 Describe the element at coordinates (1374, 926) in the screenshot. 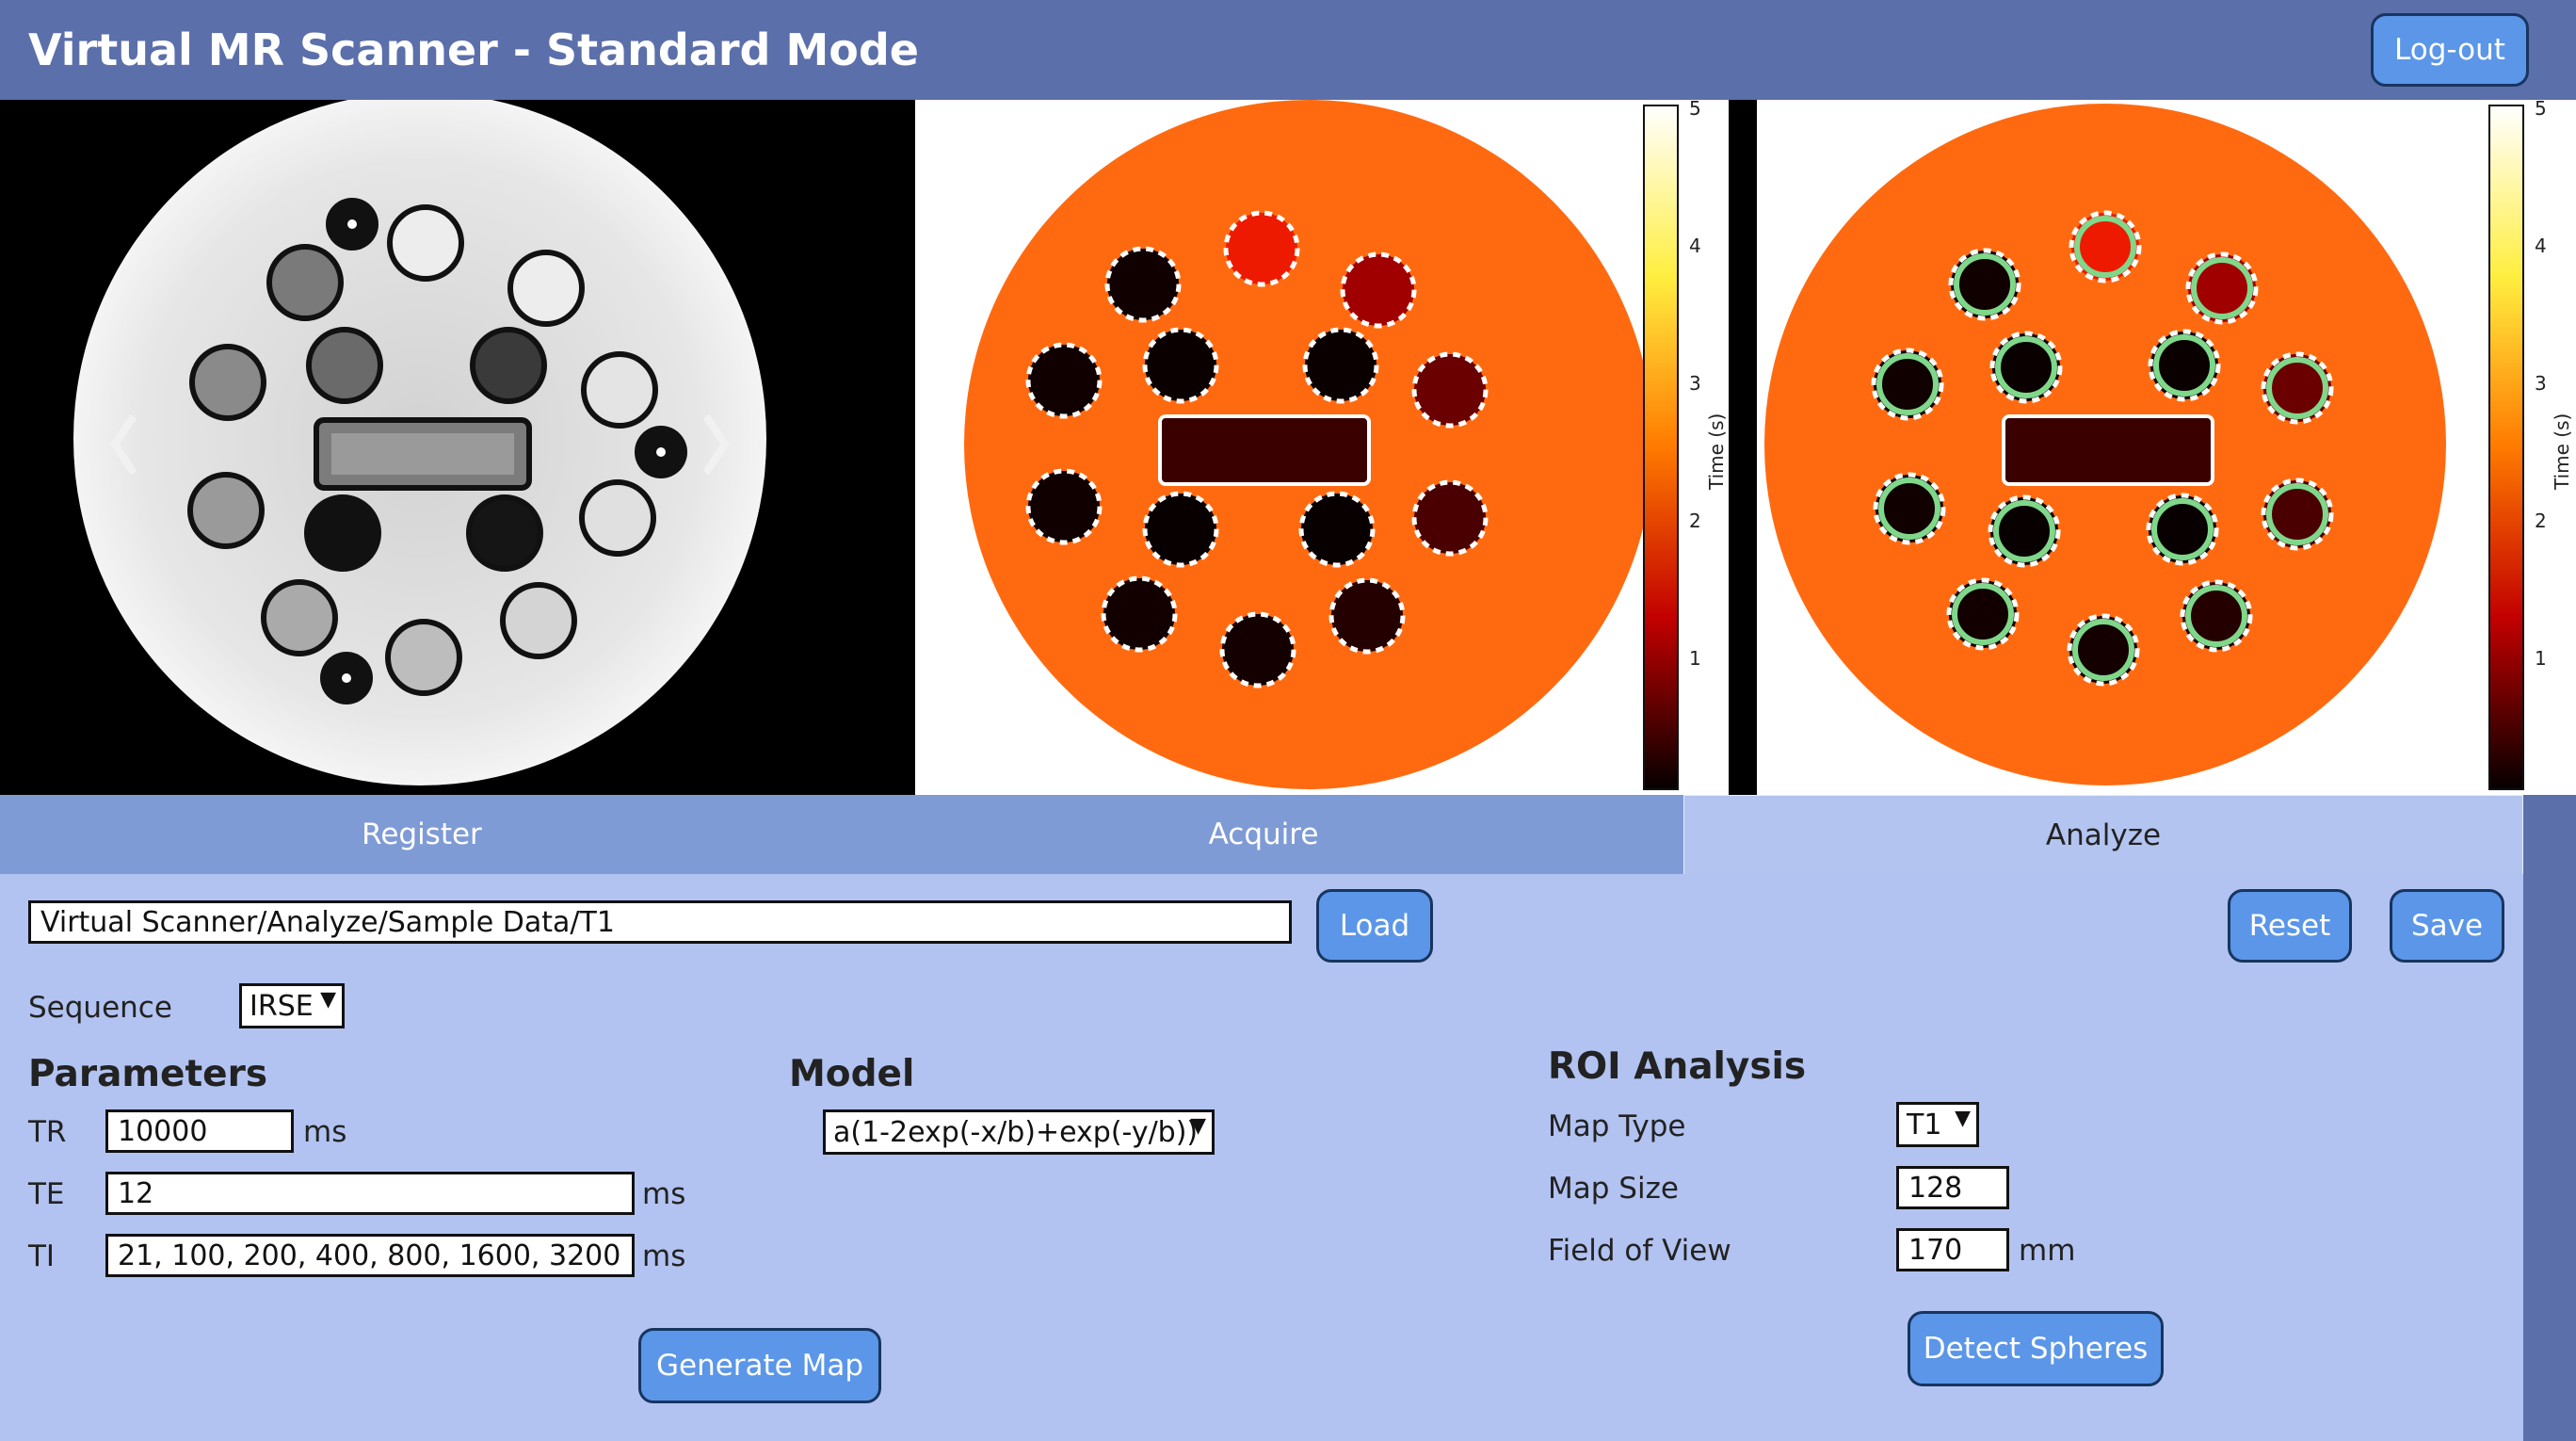

I see `load-button: Load` at that location.